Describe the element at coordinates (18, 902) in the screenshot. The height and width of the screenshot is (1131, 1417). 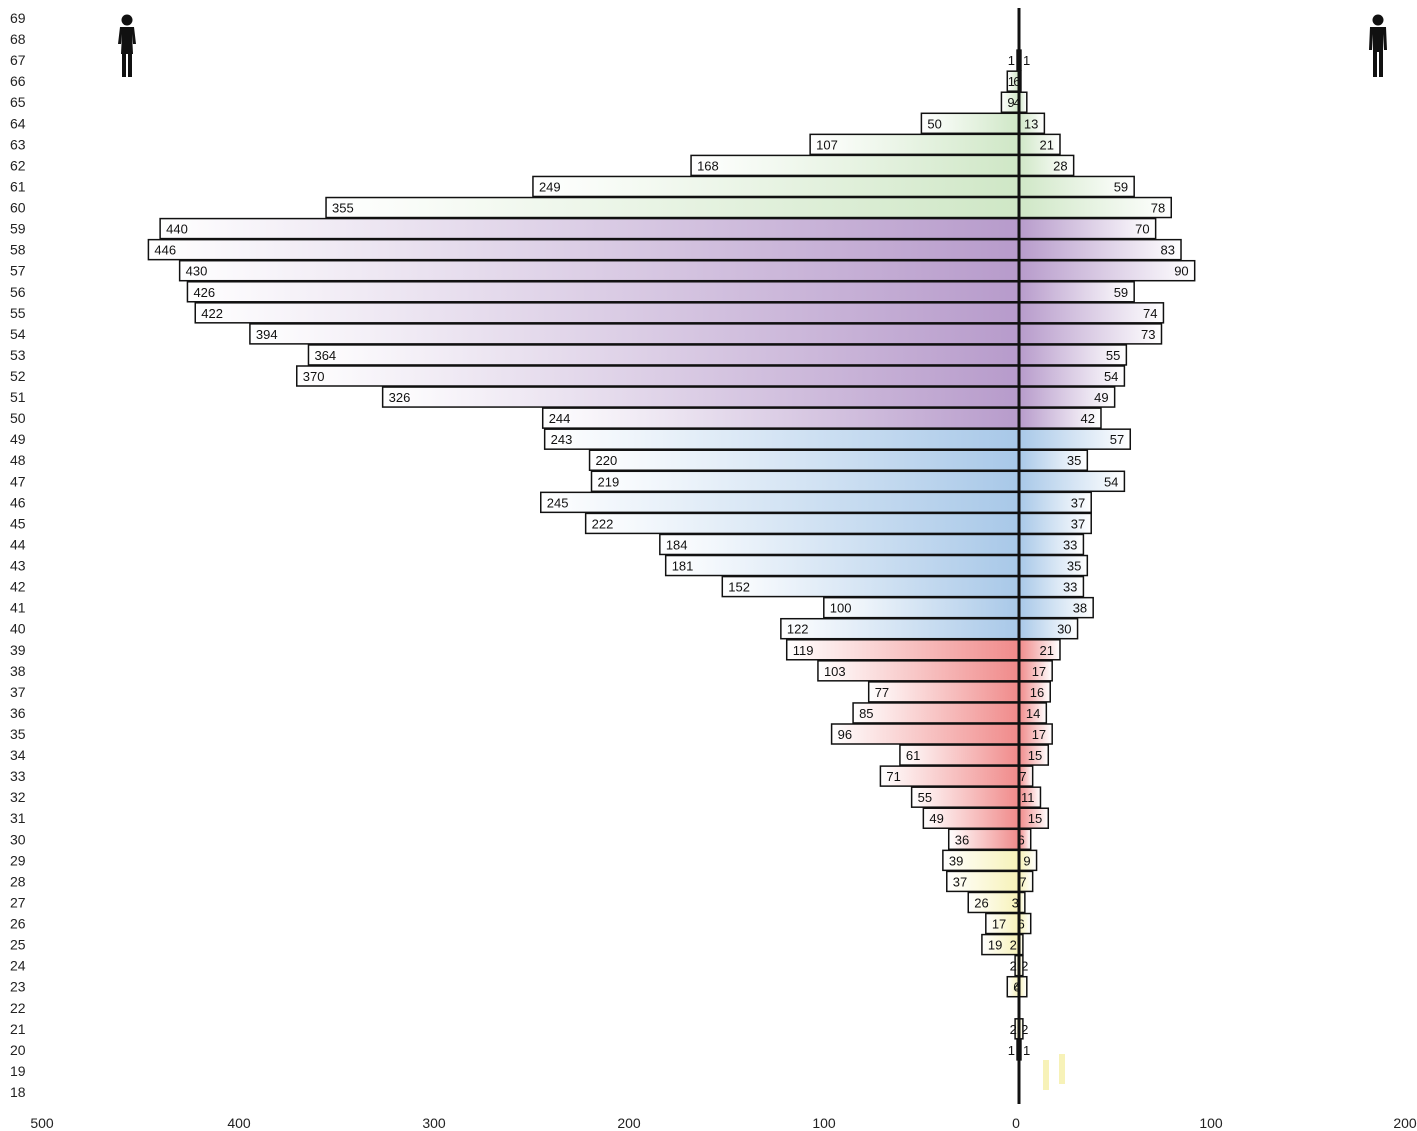
I see `age-label: 27` at that location.